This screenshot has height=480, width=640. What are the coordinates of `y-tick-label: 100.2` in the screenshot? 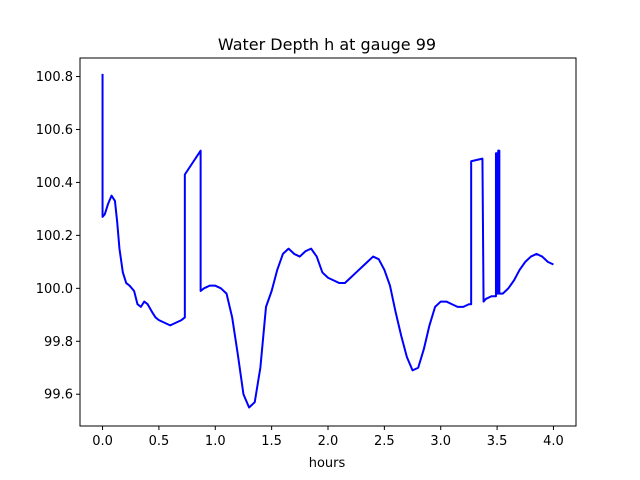 It's located at (54, 236).